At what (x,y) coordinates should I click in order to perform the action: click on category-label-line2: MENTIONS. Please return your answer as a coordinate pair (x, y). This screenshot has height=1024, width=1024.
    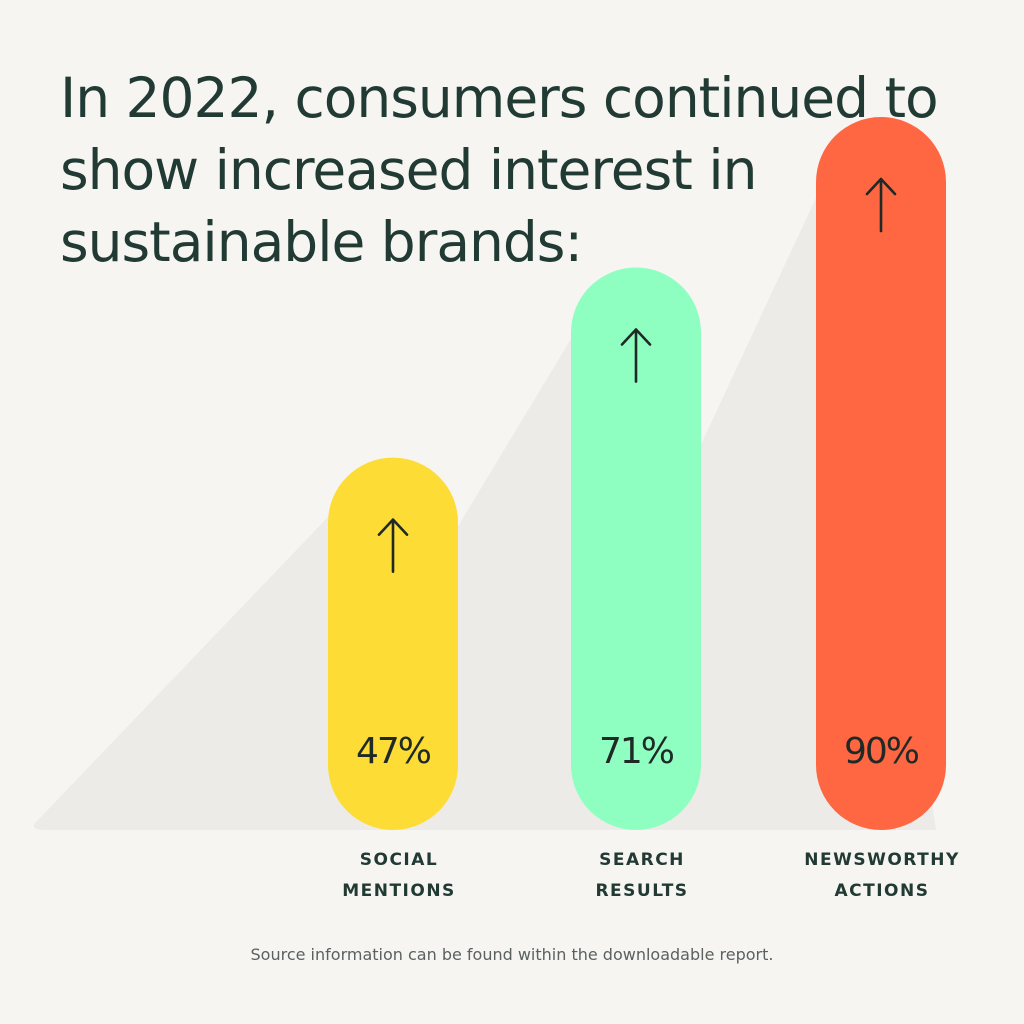
    Looking at the image, I should click on (399, 891).